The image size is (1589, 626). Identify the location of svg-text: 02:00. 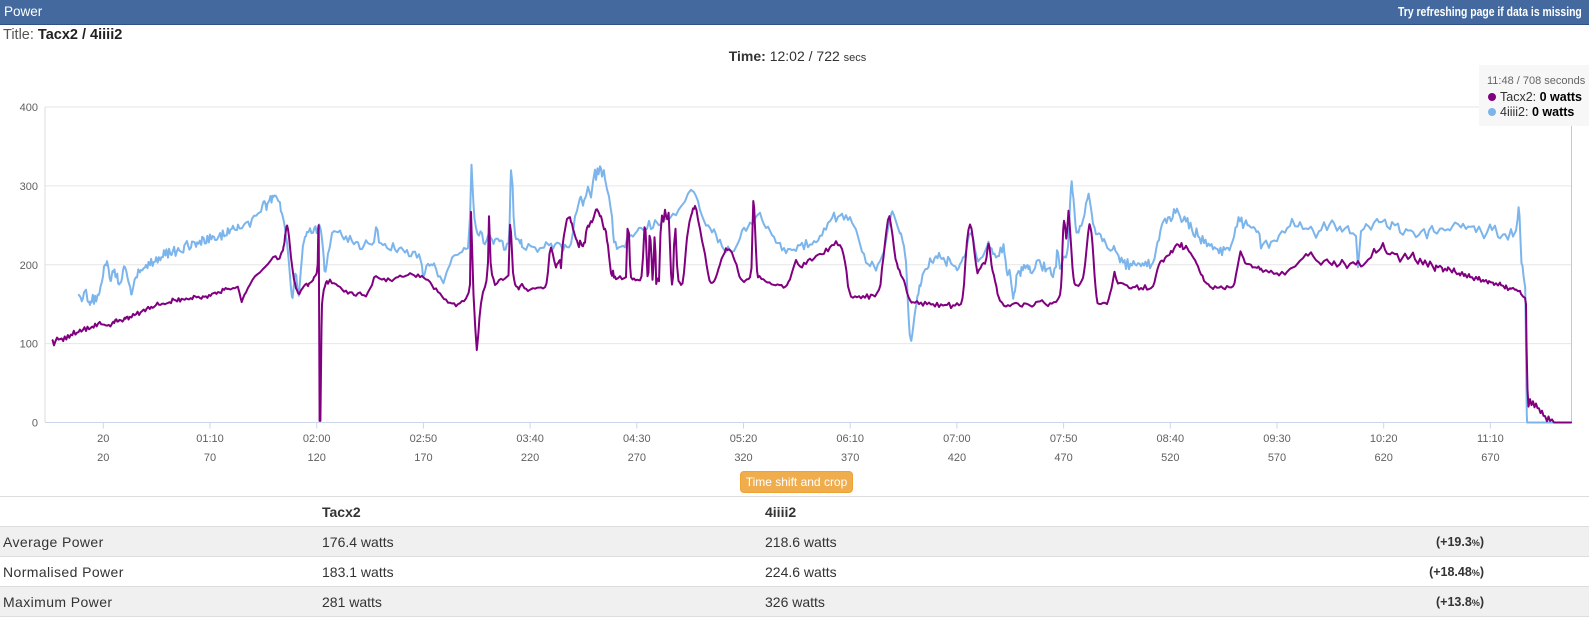
(317, 439).